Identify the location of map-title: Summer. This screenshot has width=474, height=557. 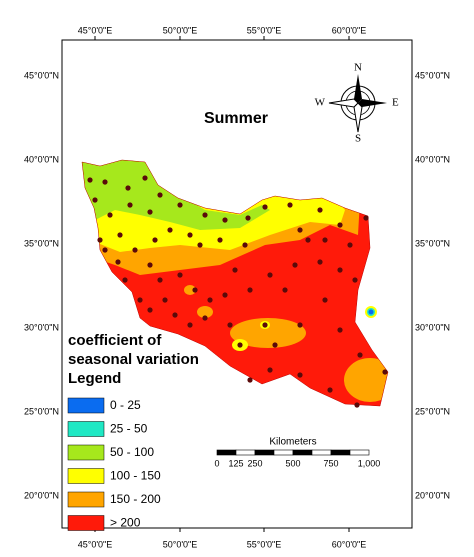
(236, 118).